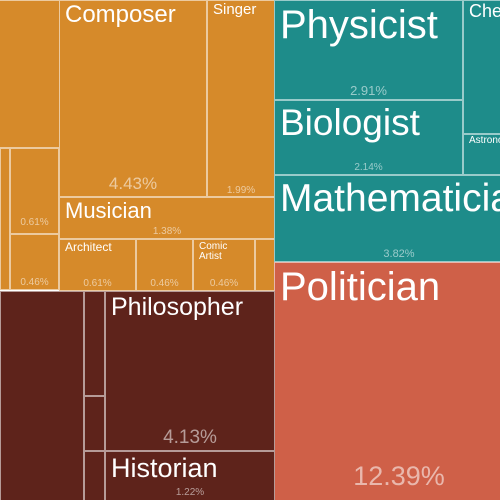 Image resolution: width=500 pixels, height=500 pixels. I want to click on tile-label: Architect, so click(88, 247).